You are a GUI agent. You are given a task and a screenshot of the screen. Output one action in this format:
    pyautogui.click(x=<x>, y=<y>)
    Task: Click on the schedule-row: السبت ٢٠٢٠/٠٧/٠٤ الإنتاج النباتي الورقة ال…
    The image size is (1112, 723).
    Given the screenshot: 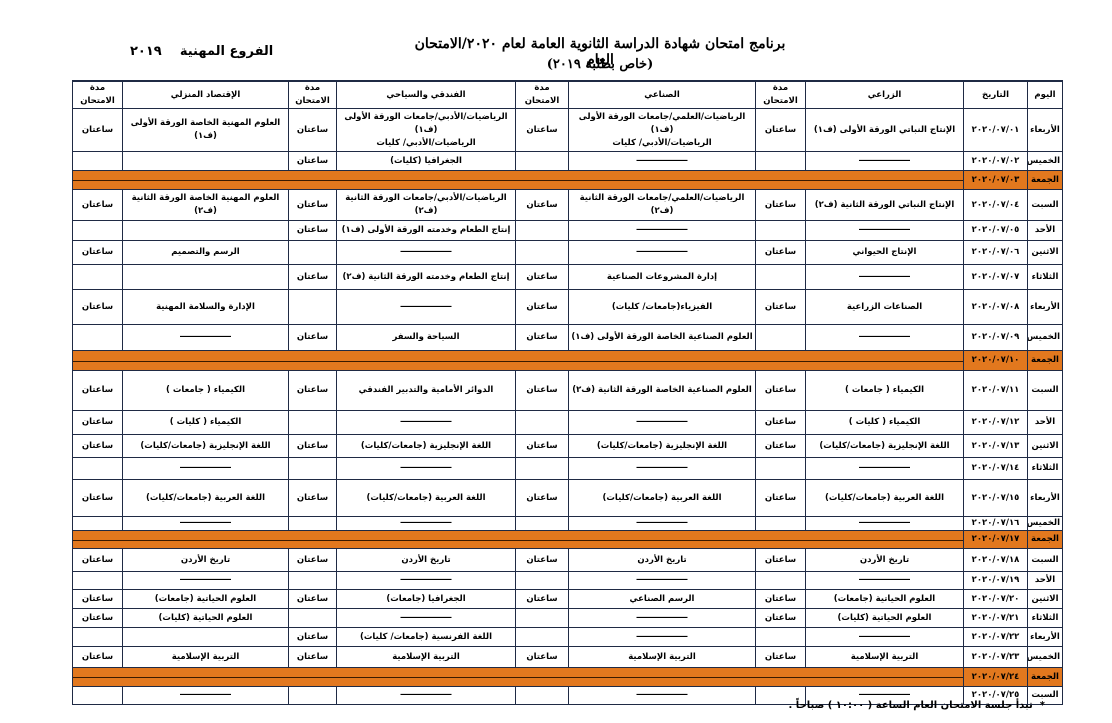 What is the action you would take?
    pyautogui.click(x=567, y=205)
    